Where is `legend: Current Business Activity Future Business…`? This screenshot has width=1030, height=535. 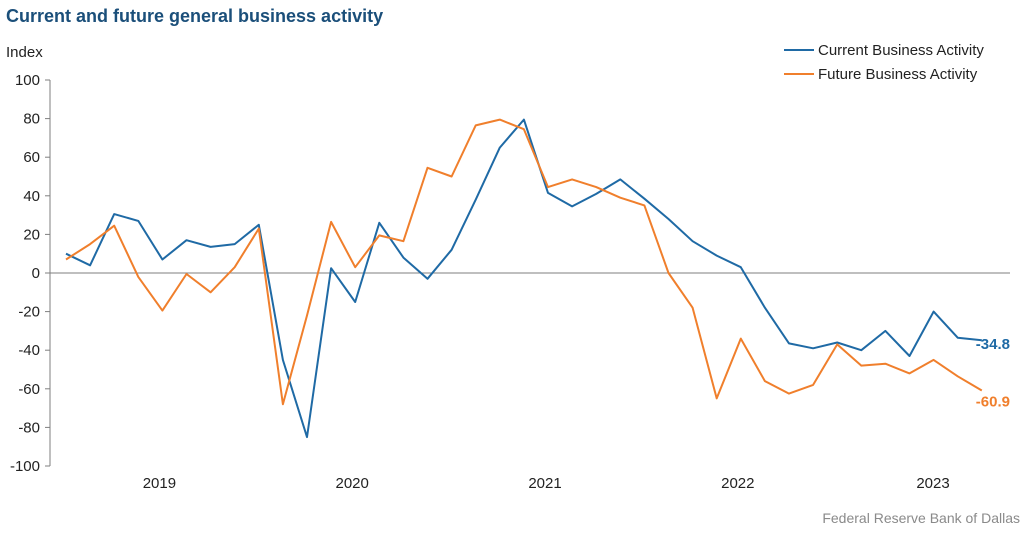
legend: Current Business Activity Future Business… is located at coordinates (884, 62).